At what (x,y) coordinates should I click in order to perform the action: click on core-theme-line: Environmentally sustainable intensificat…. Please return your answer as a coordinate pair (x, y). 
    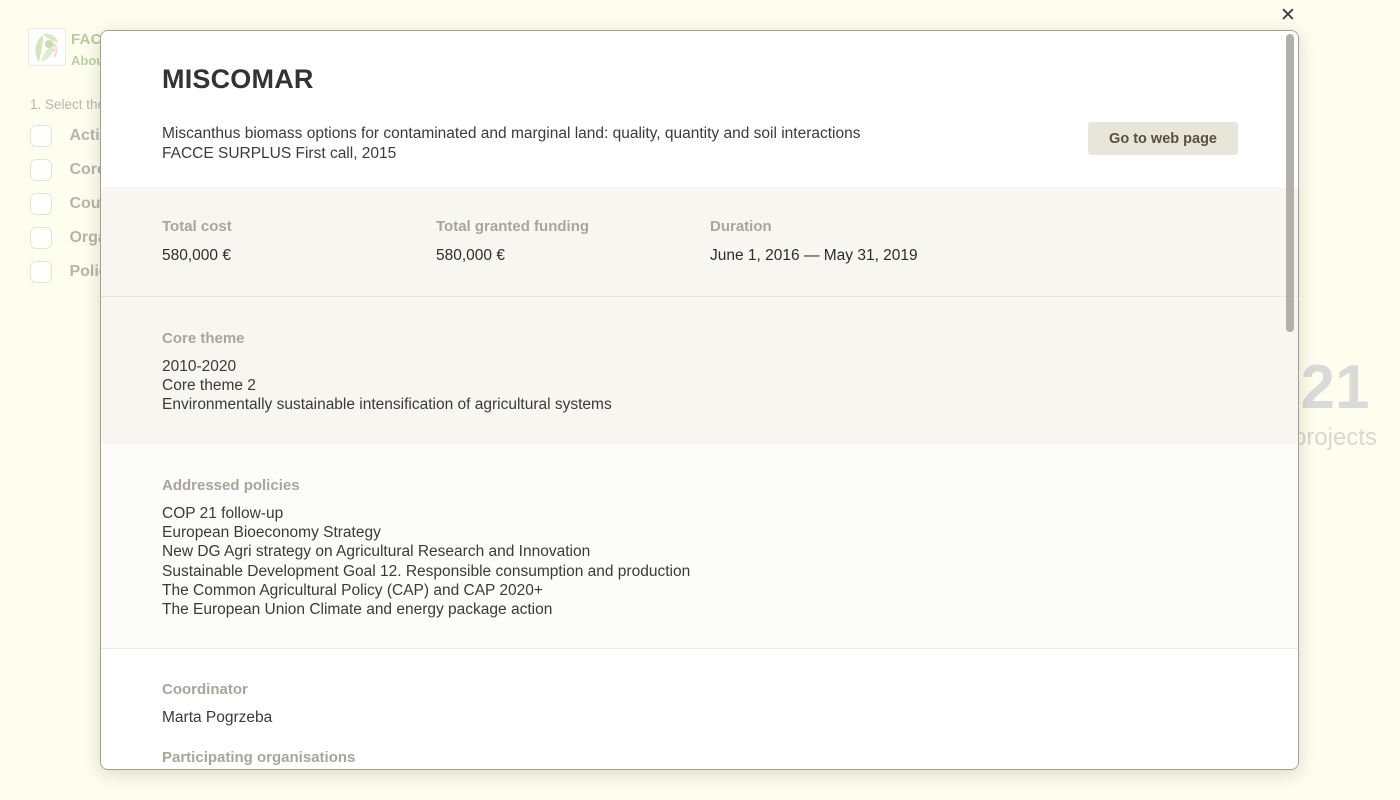
    Looking at the image, I should click on (387, 405).